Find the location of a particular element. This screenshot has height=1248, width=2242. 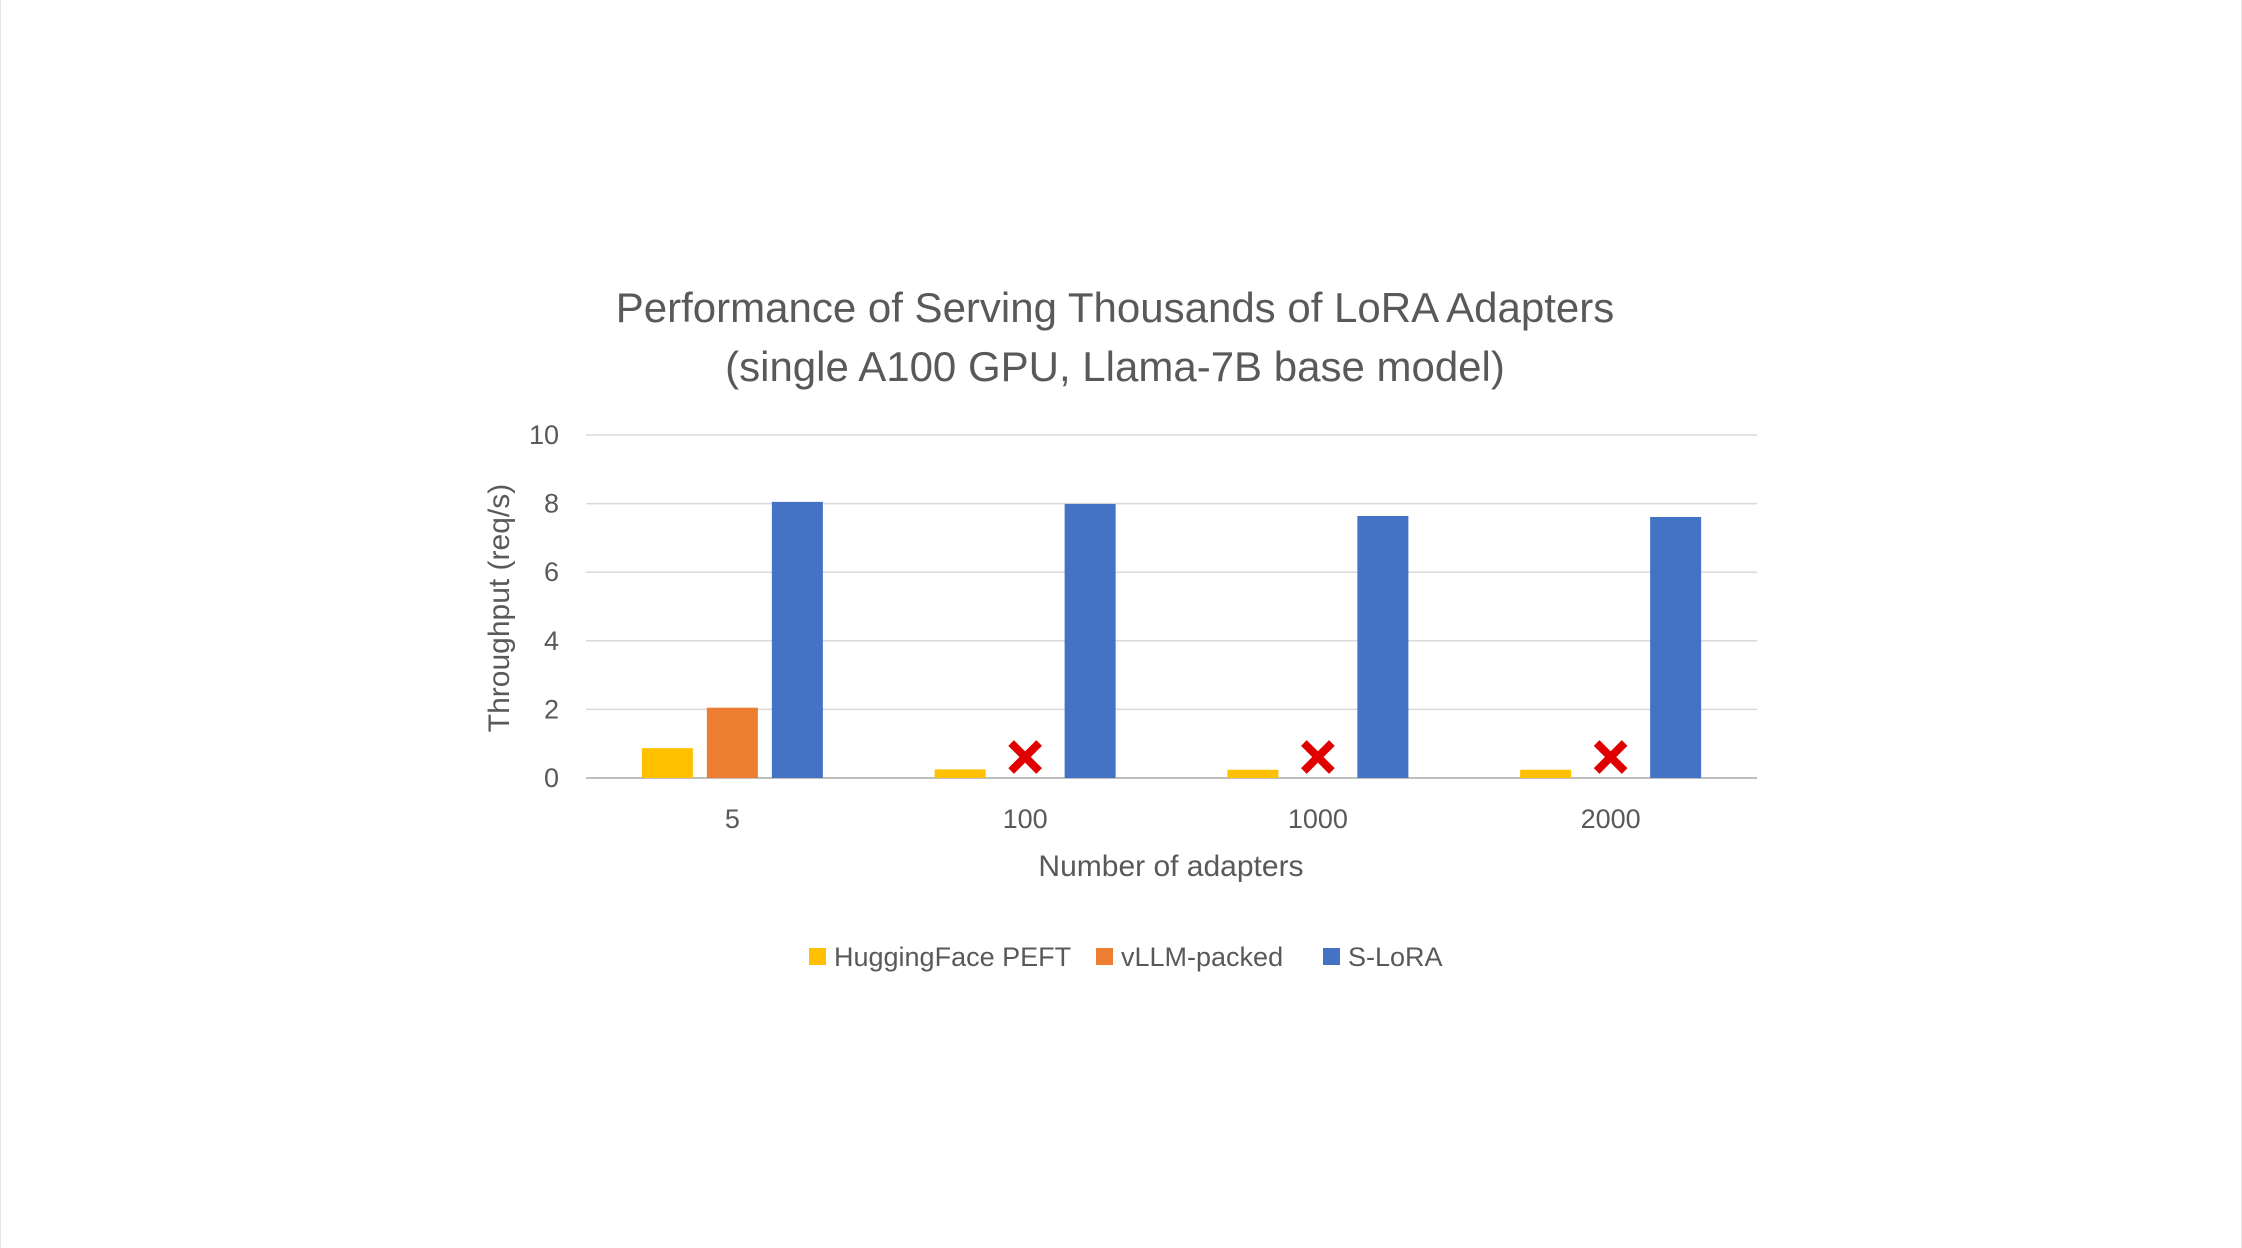

bars is located at coordinates (1171, 639).